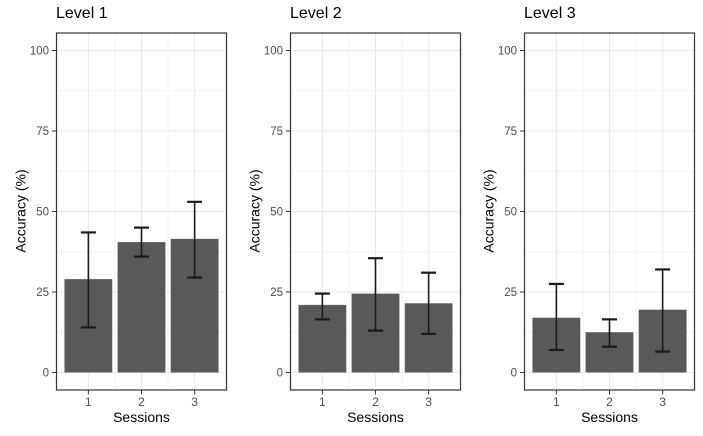 The width and height of the screenshot is (703, 436). Describe the element at coordinates (316, 13) in the screenshot. I see `facet-title: Level 2` at that location.